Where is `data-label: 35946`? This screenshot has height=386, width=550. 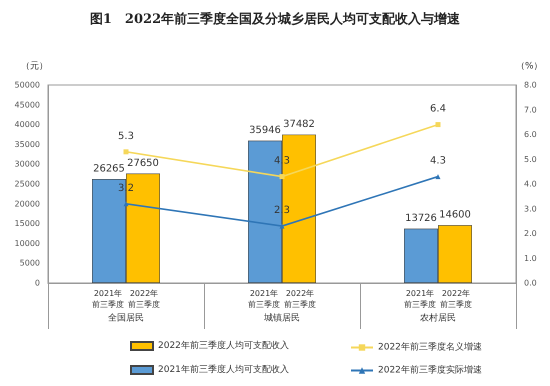 data-label: 35946 is located at coordinates (265, 130).